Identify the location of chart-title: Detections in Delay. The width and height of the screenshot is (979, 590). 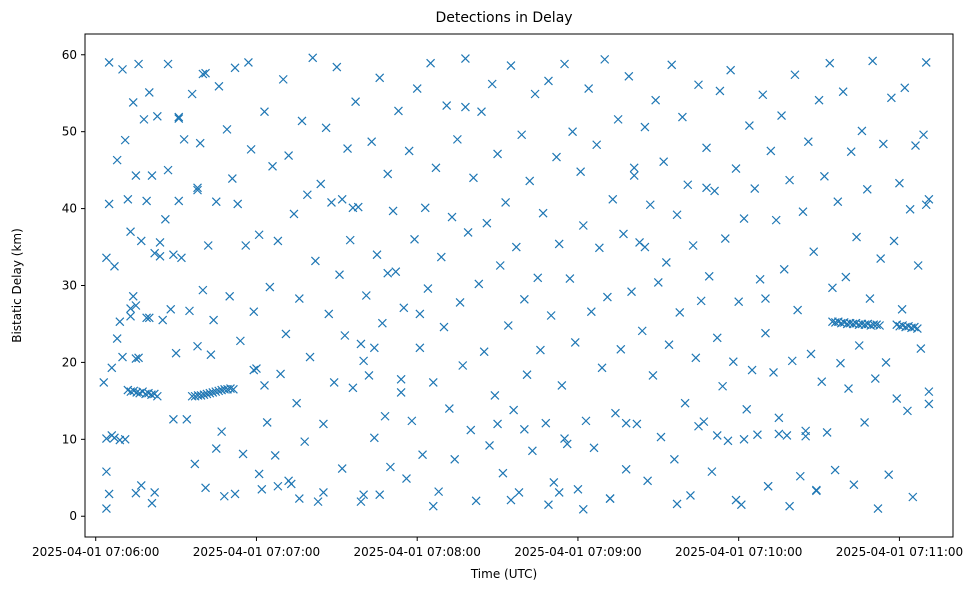
(503, 18).